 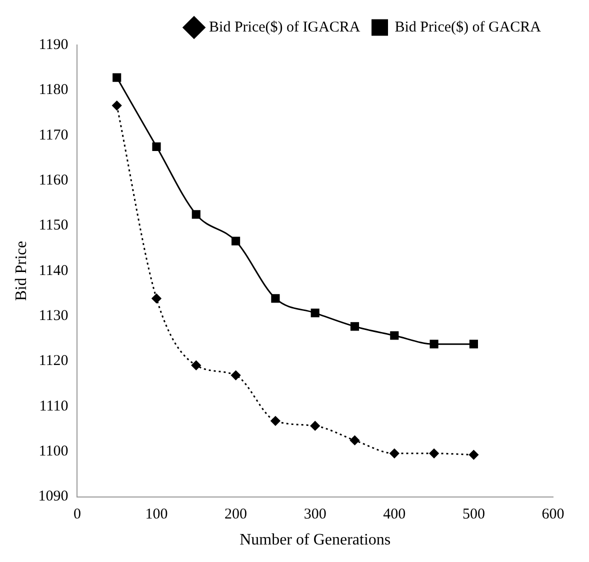 What do you see at coordinates (53, 270) in the screenshot?
I see `y-tick-label: 1140` at bounding box center [53, 270].